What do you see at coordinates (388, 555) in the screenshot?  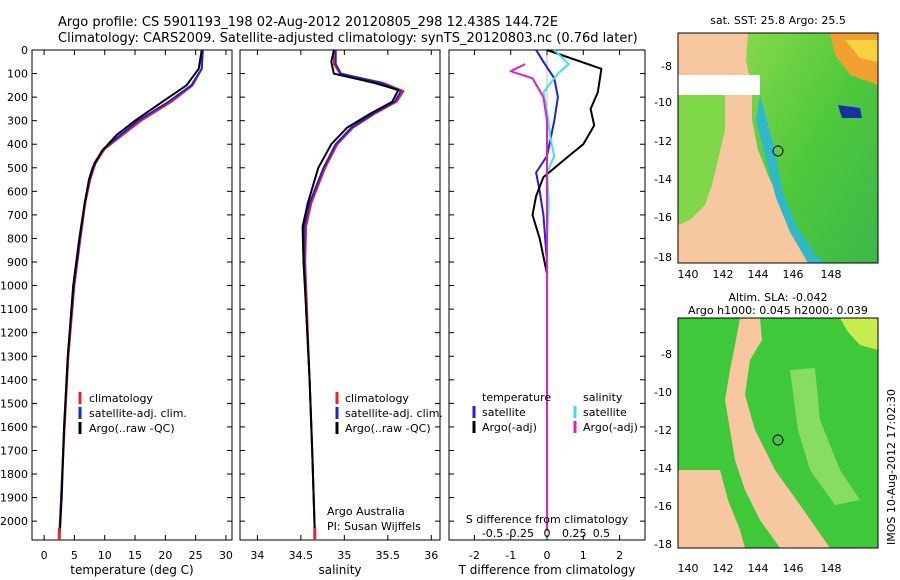 I see `x-tick-label: 35.5` at bounding box center [388, 555].